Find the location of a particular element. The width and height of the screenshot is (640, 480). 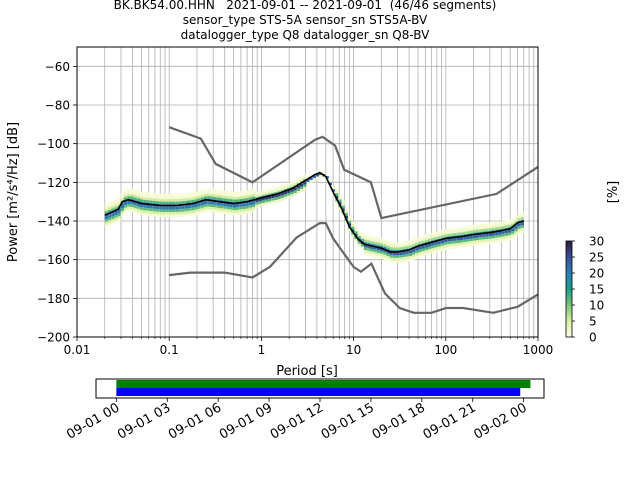

timeline-tick-label: 09-02 00 is located at coordinates (501, 421).